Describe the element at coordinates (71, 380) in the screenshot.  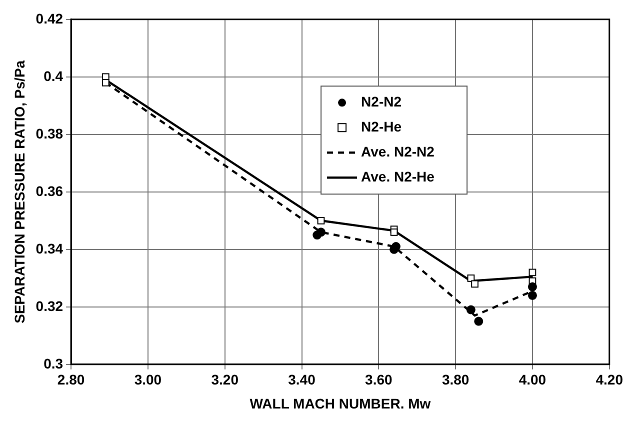
I see `x-tick-label: 2.80` at that location.